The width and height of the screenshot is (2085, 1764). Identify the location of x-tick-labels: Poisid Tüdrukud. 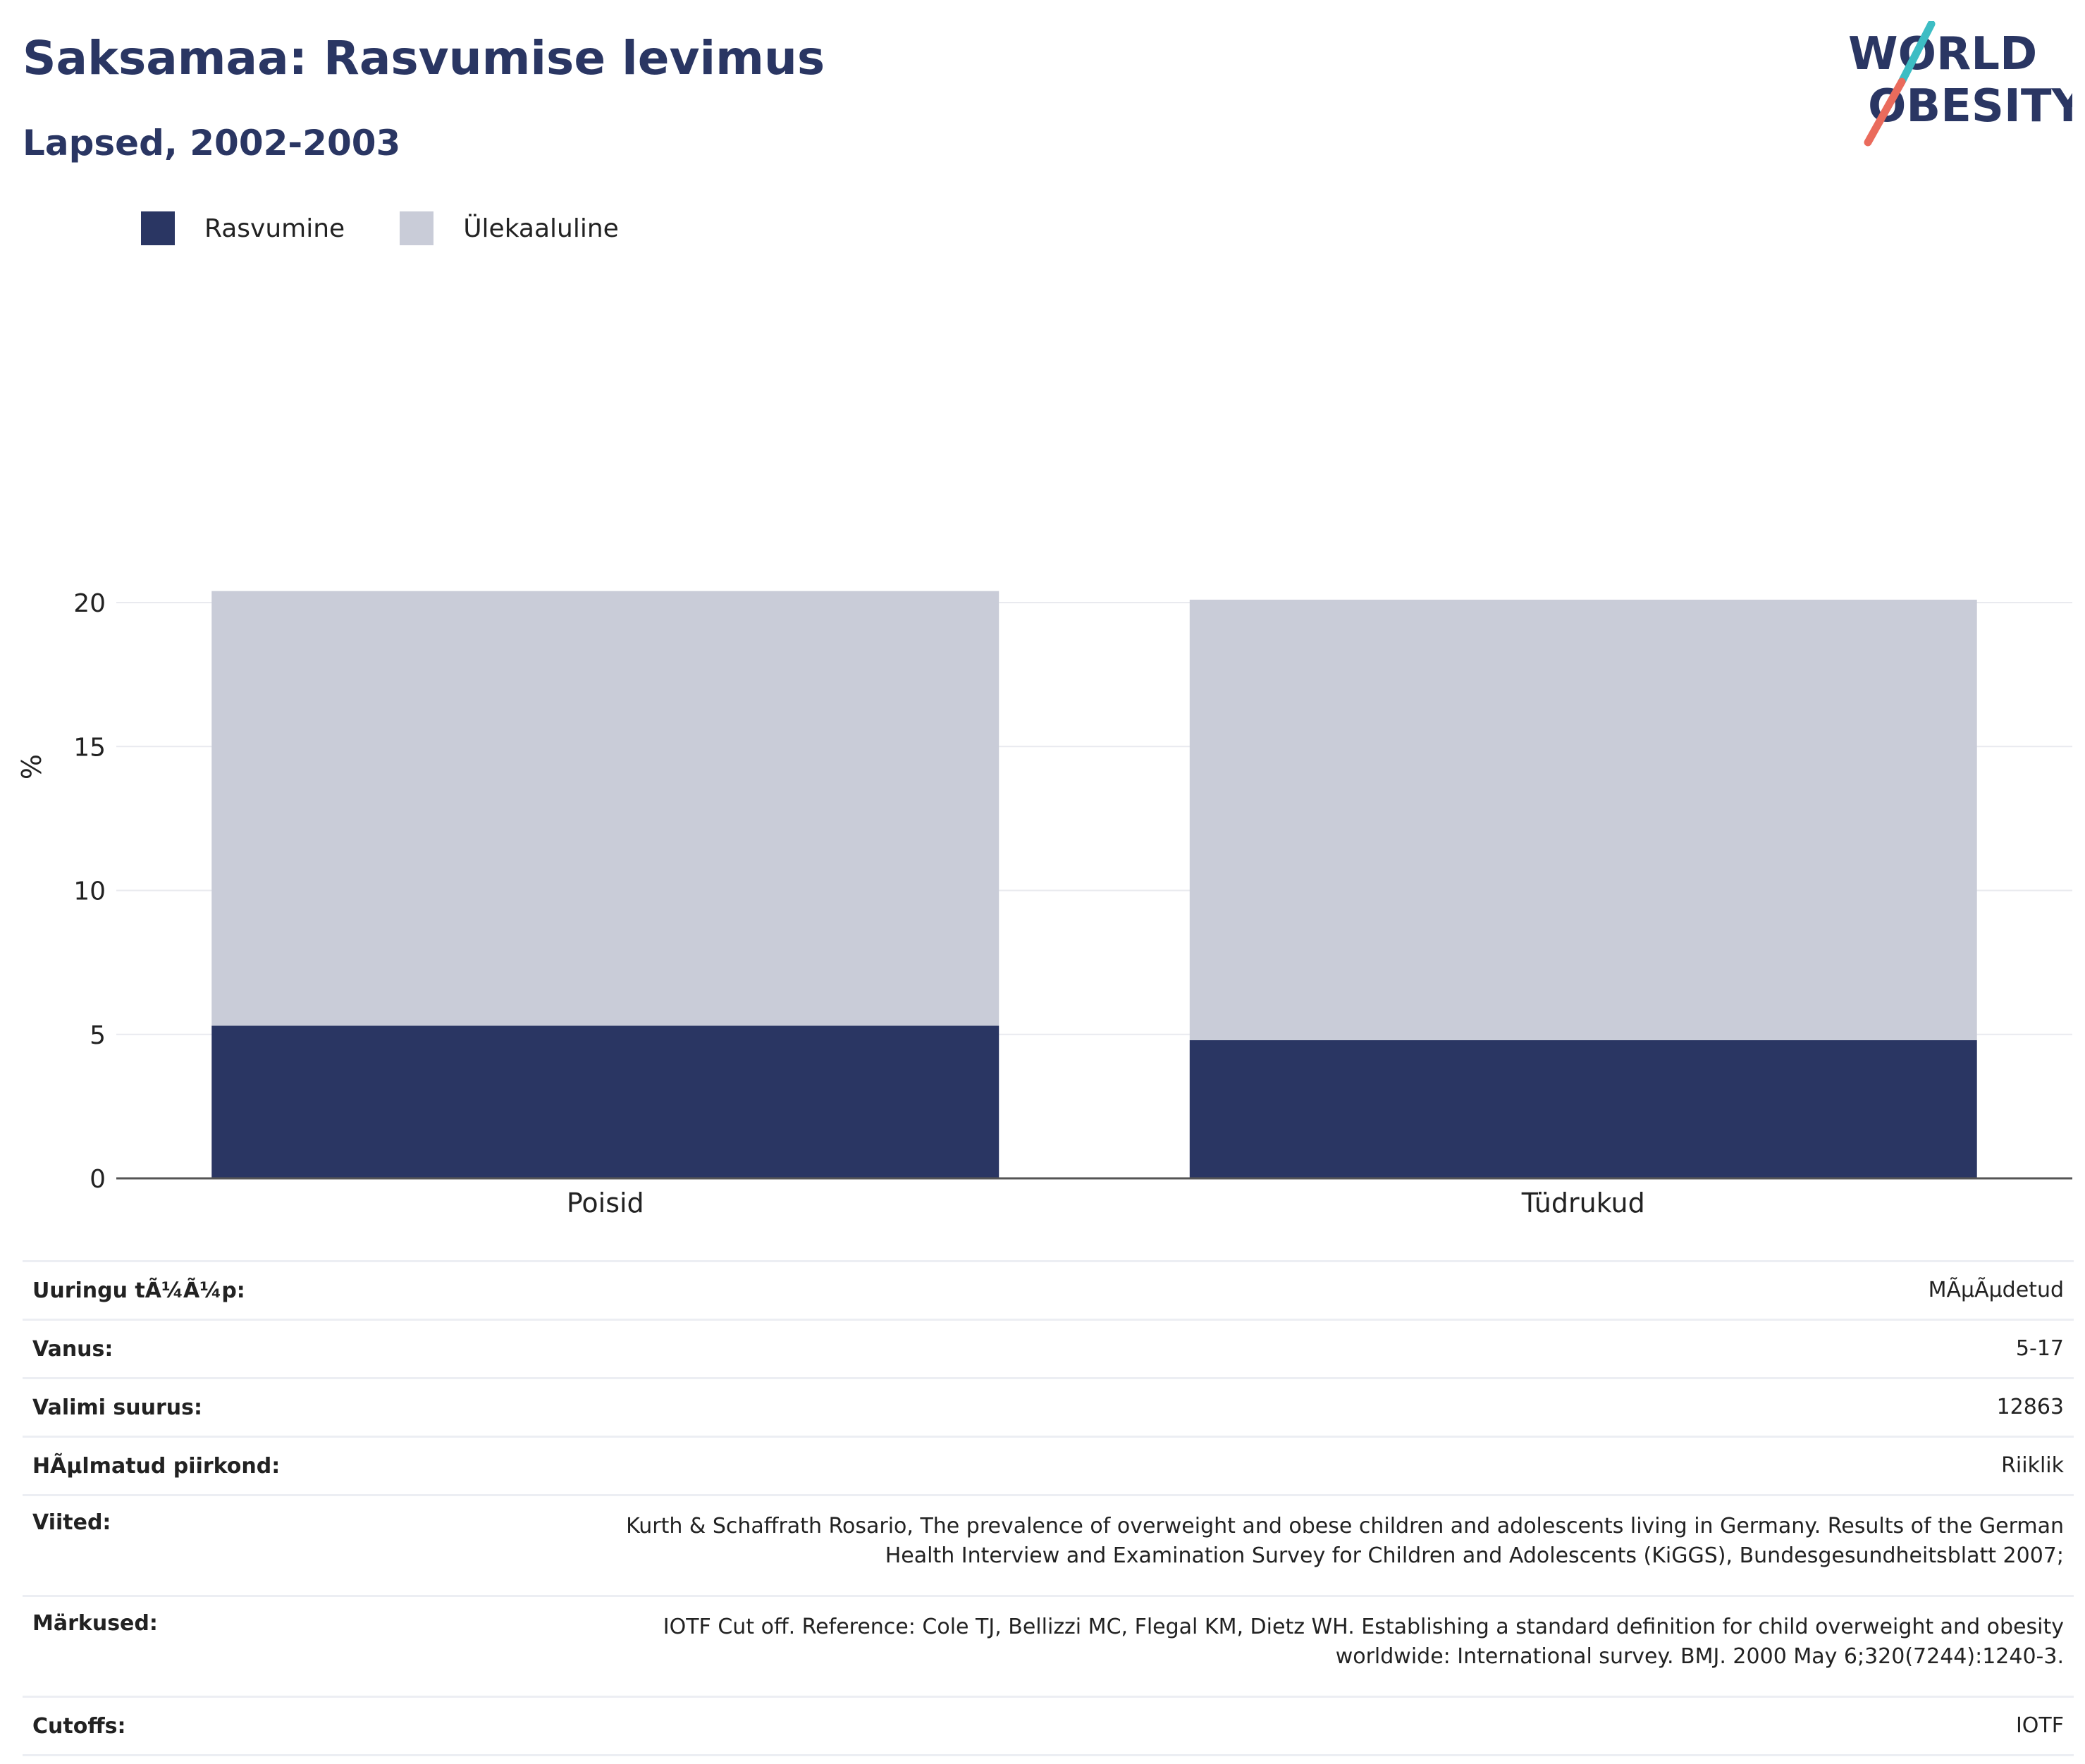
(1106, 1203).